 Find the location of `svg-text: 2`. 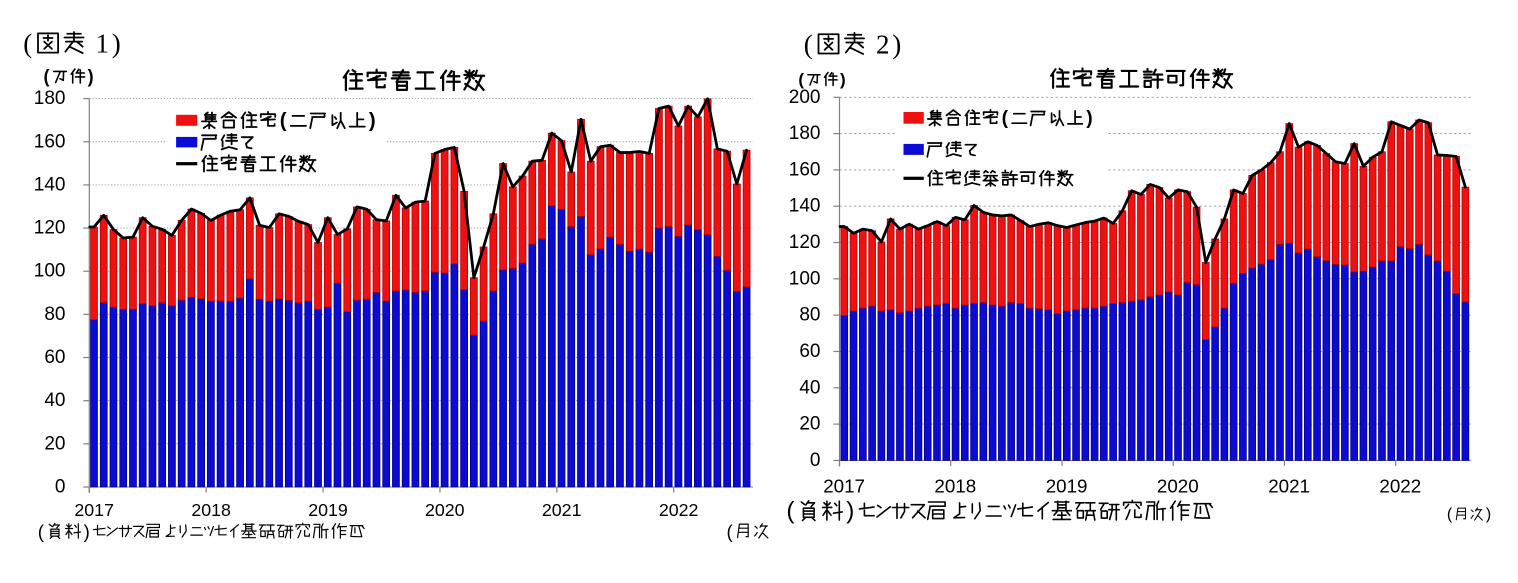

svg-text: 2 is located at coordinates (883, 44).